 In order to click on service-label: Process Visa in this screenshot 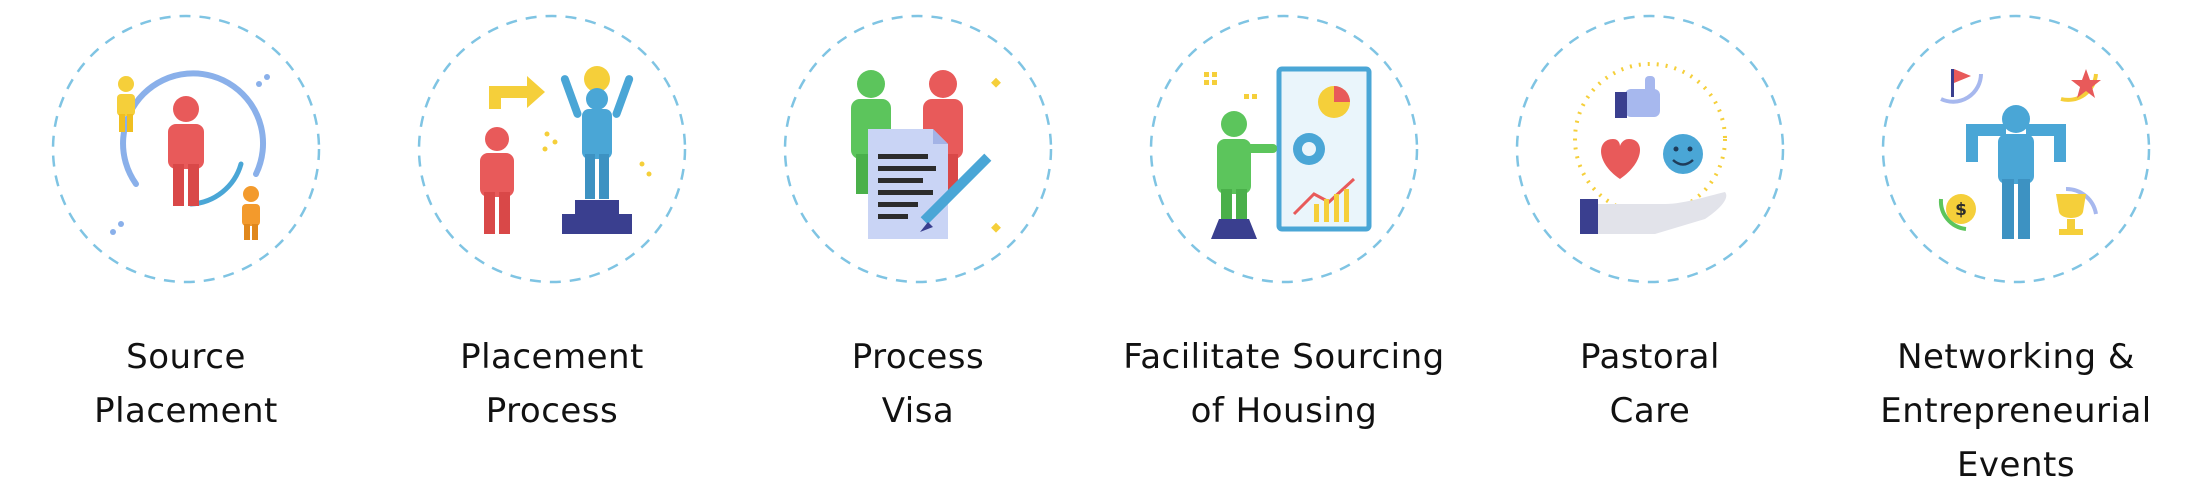, I will do `click(918, 384)`.